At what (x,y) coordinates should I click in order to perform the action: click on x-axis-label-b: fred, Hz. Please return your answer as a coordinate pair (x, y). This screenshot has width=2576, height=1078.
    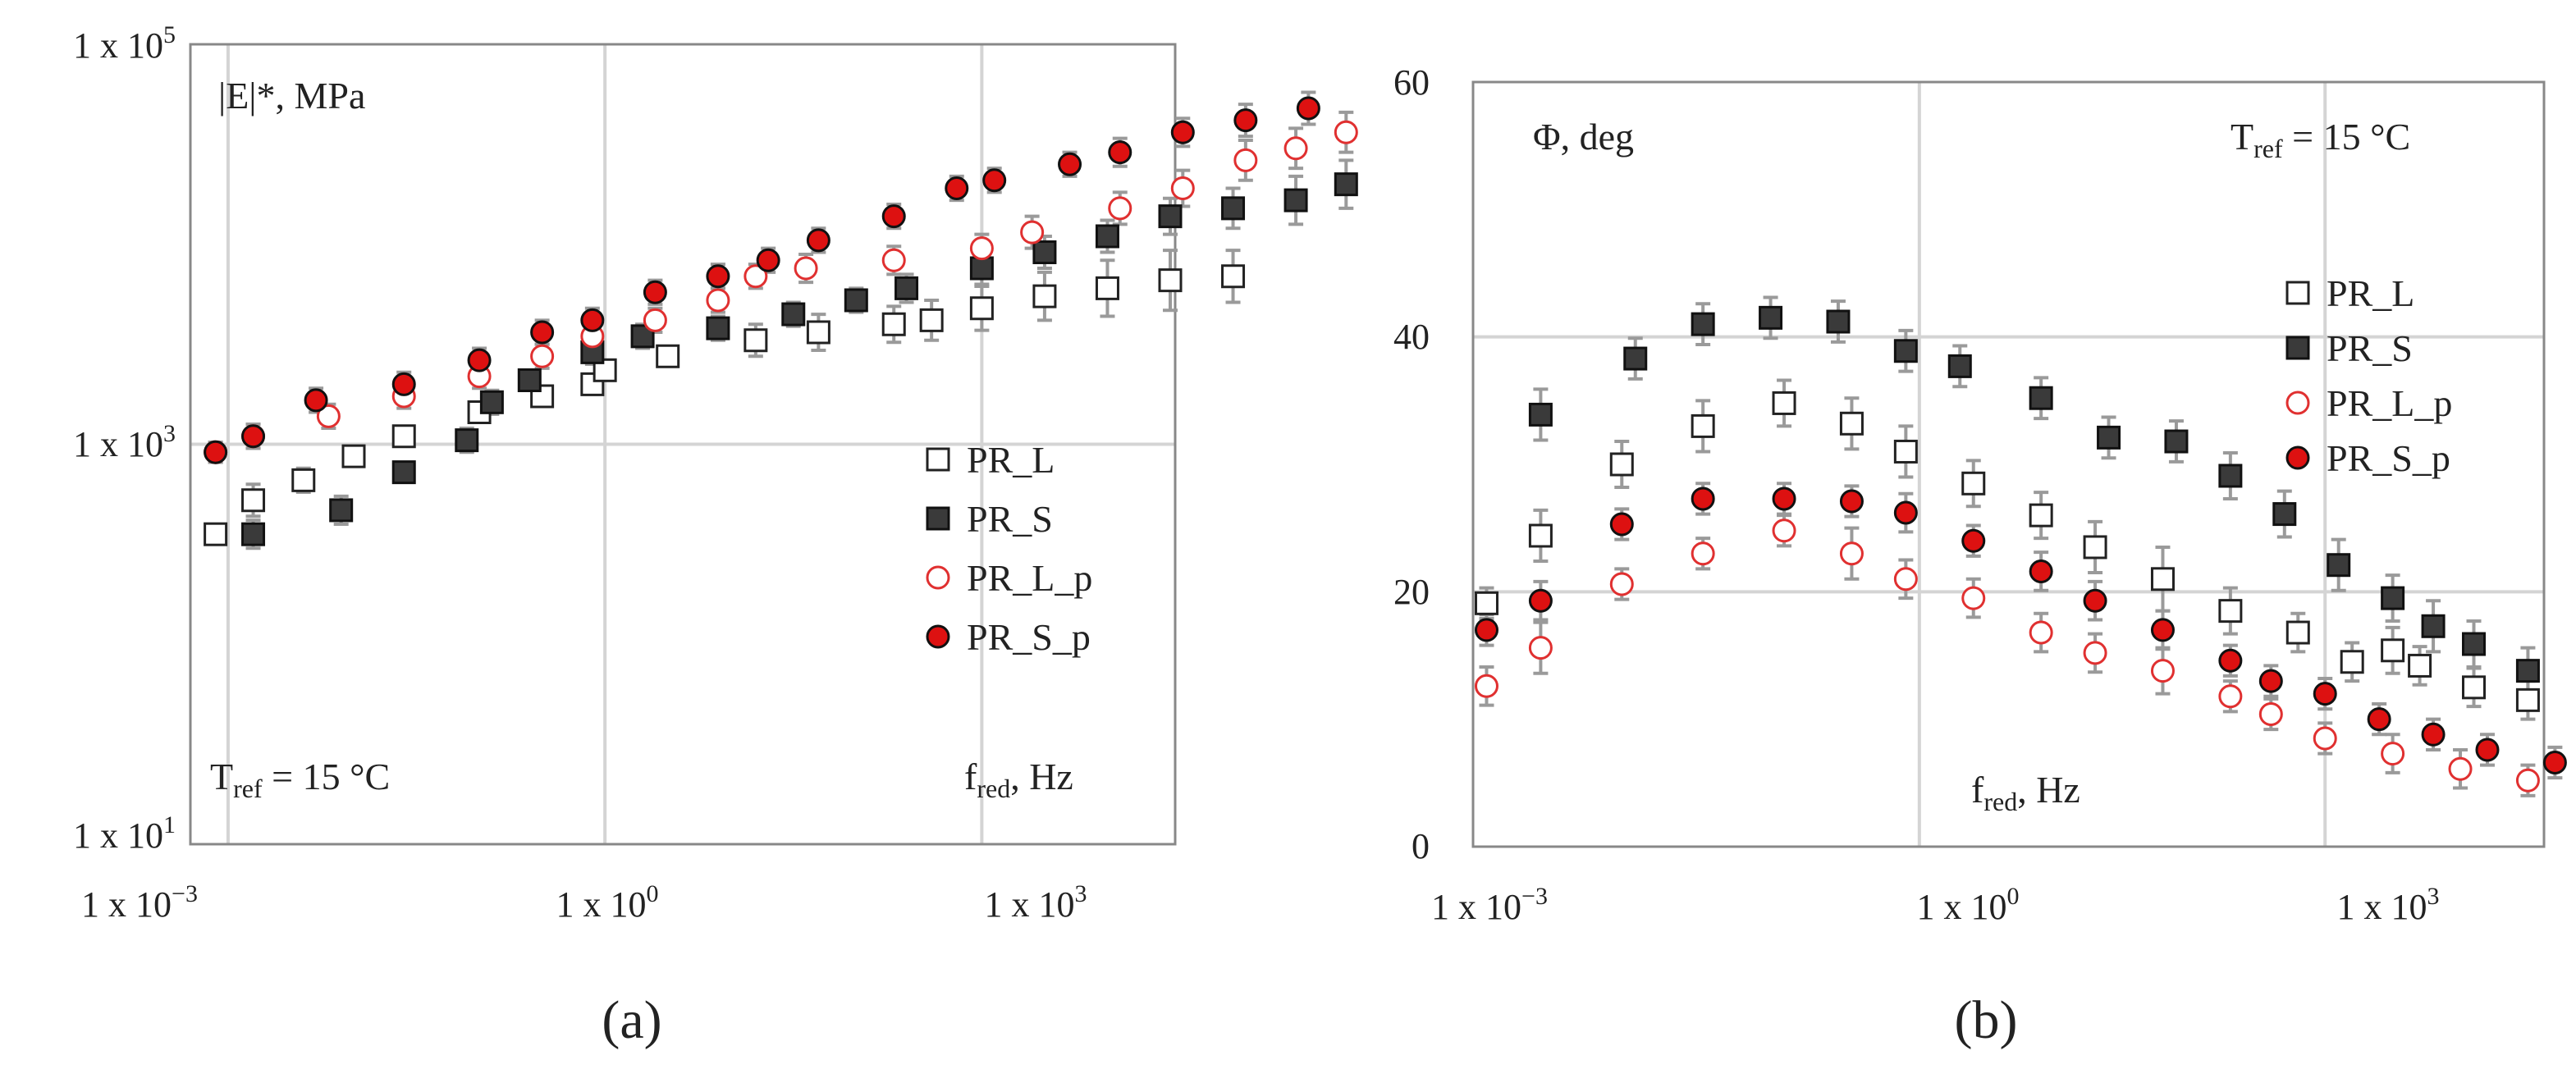
    Looking at the image, I should click on (2025, 792).